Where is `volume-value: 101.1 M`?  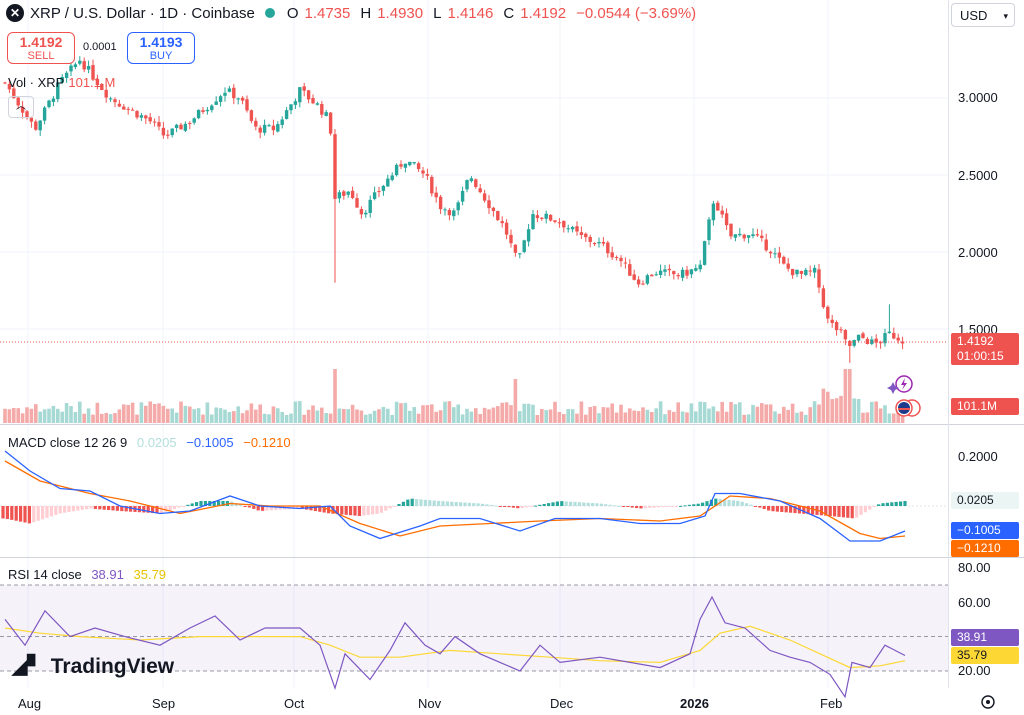
volume-value: 101.1 M is located at coordinates (92, 82).